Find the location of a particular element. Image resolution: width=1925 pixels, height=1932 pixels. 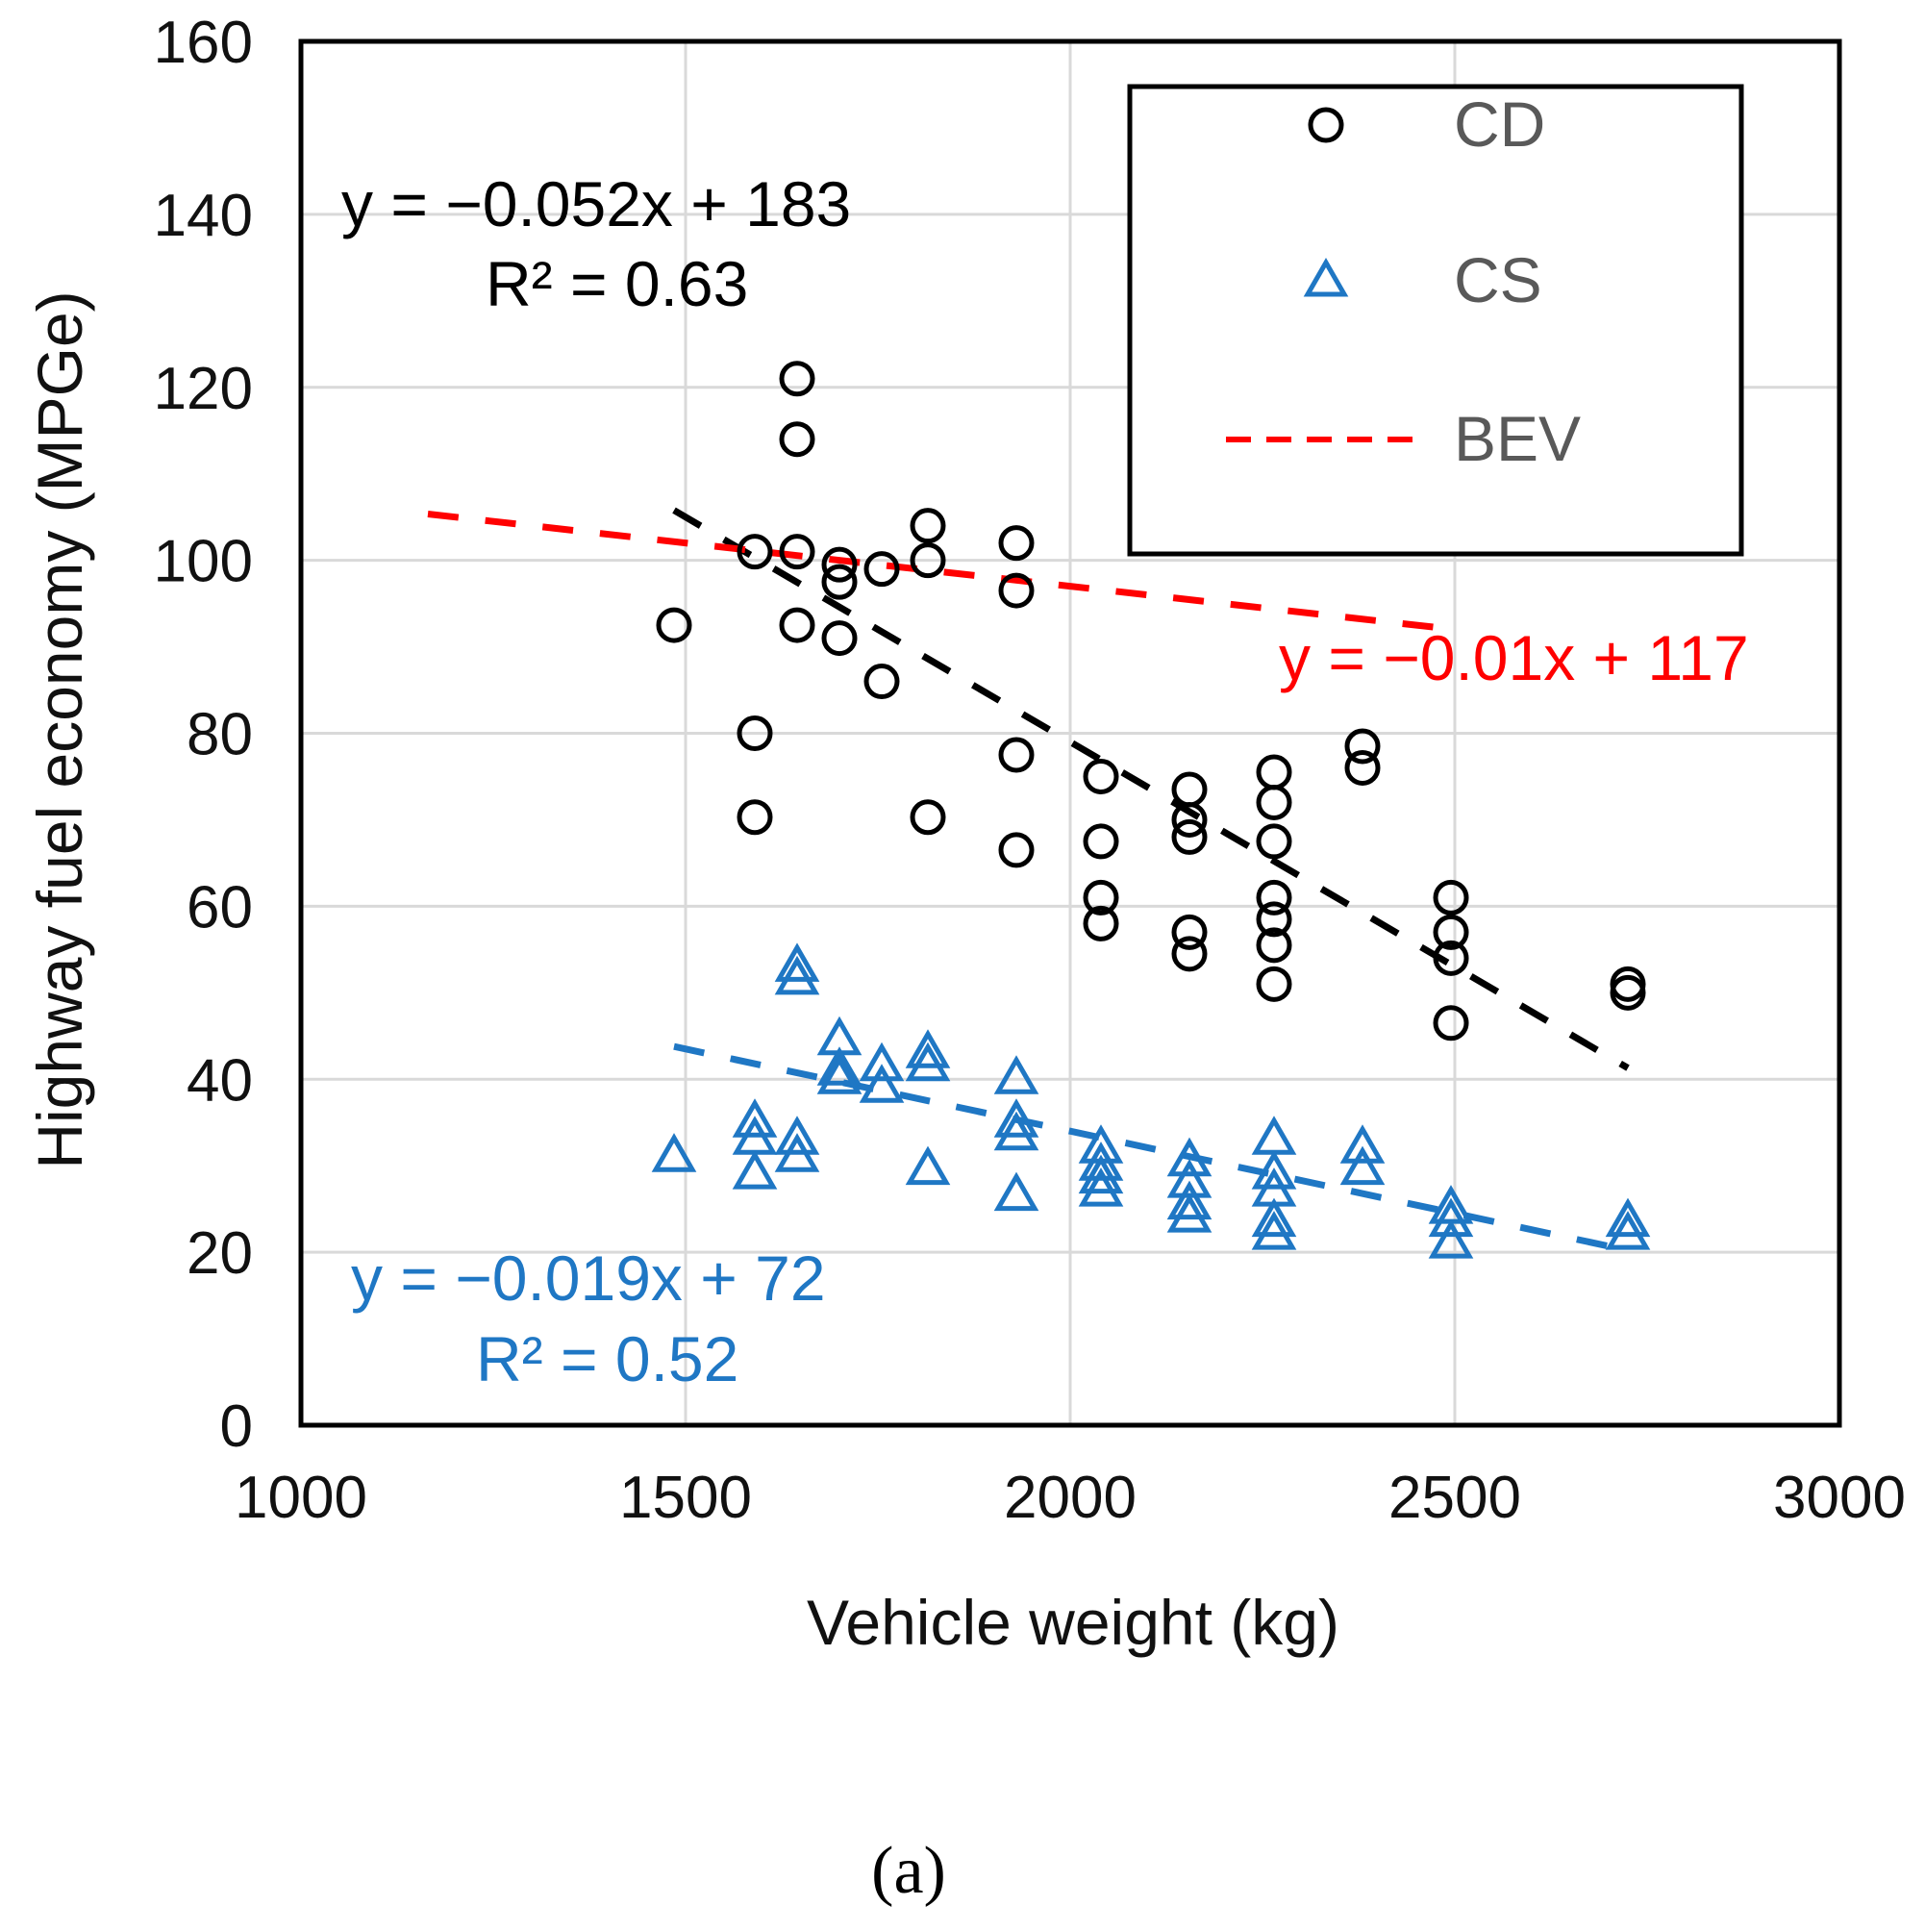

legend-box is located at coordinates (1435, 320).